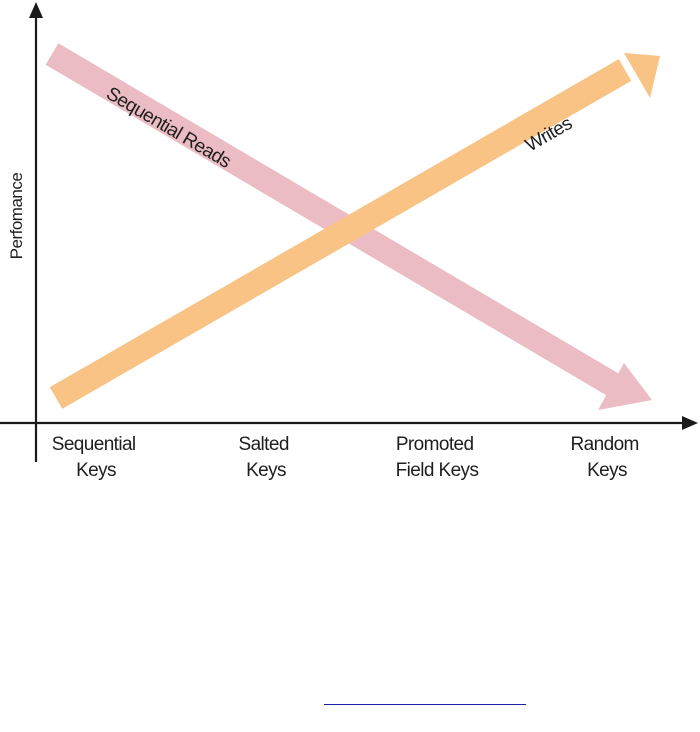 This screenshot has height=732, width=700. I want to click on category-promoted-field-keys: Promoted Field Keys, so click(437, 457).